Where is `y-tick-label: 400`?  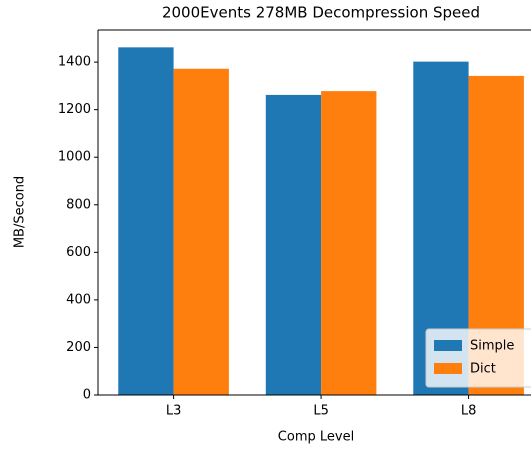 y-tick-label: 400 is located at coordinates (78, 299).